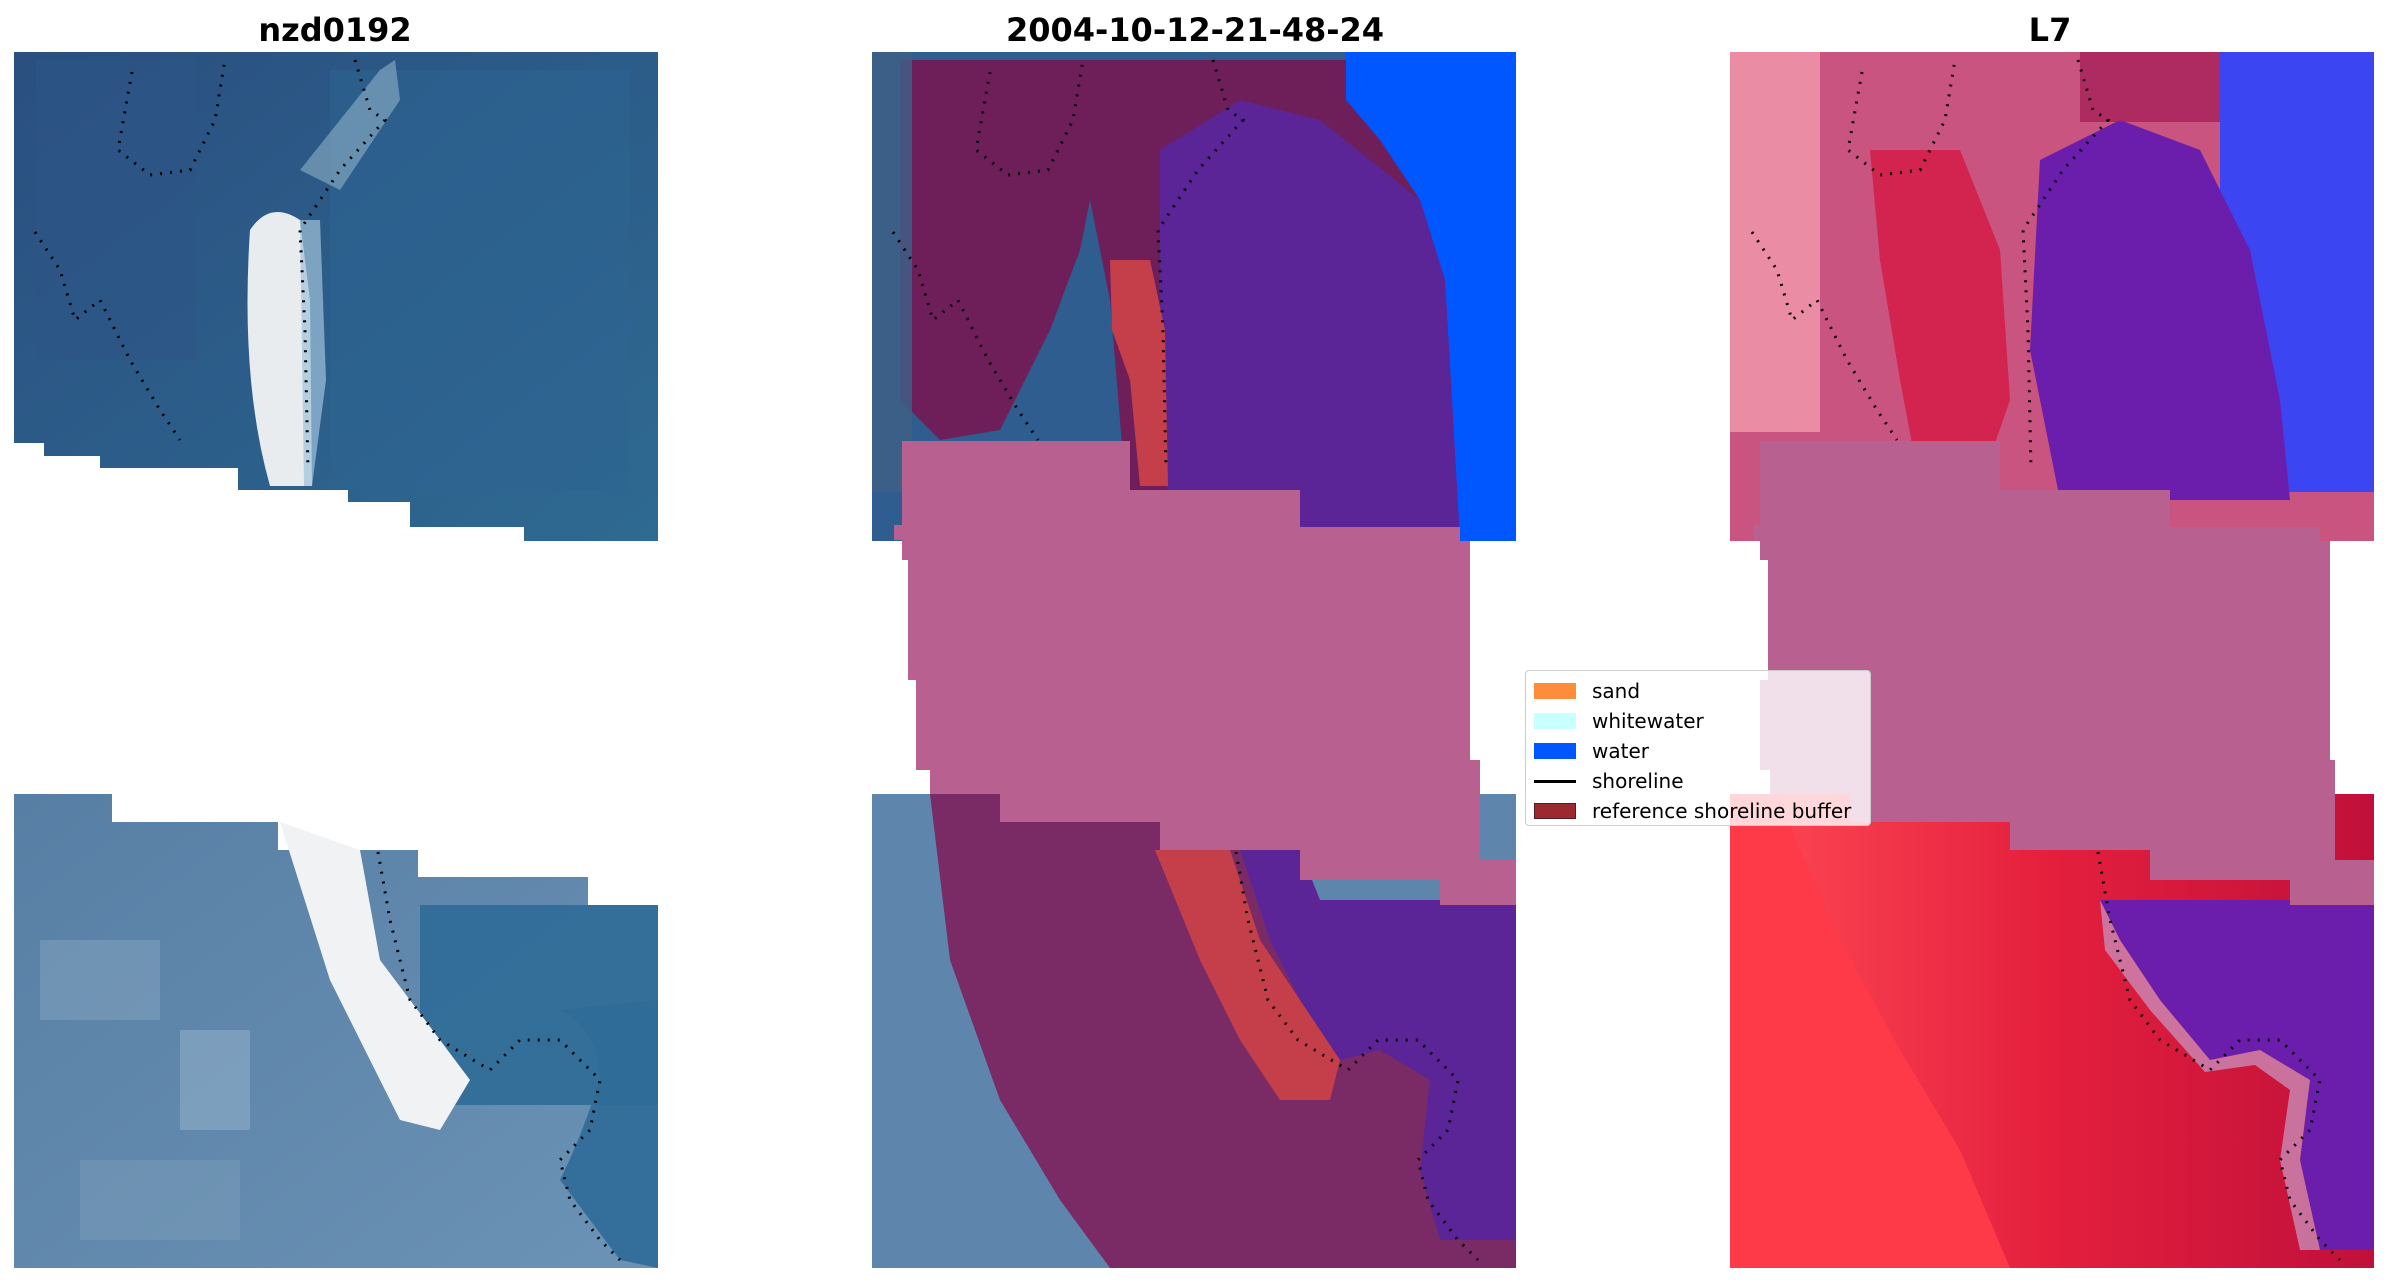  What do you see at coordinates (375, 976) in the screenshot?
I see `rgb-whitewater-lower` at bounding box center [375, 976].